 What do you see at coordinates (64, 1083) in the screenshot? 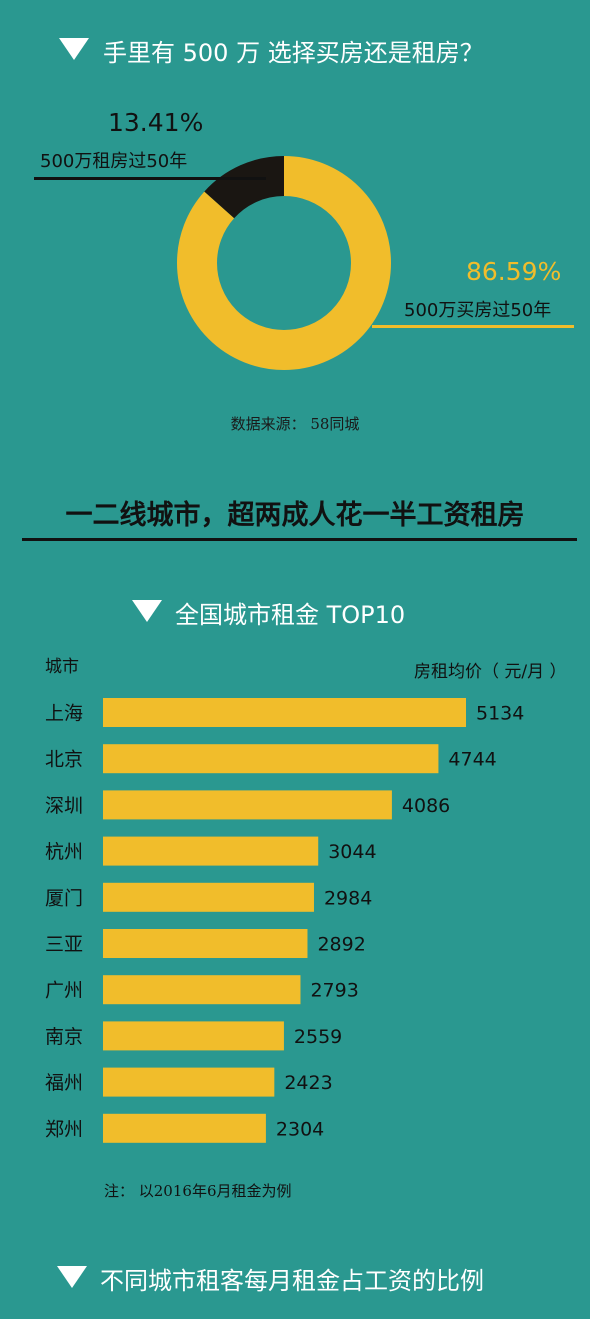
I see `bar-category-label: 福州` at bounding box center [64, 1083].